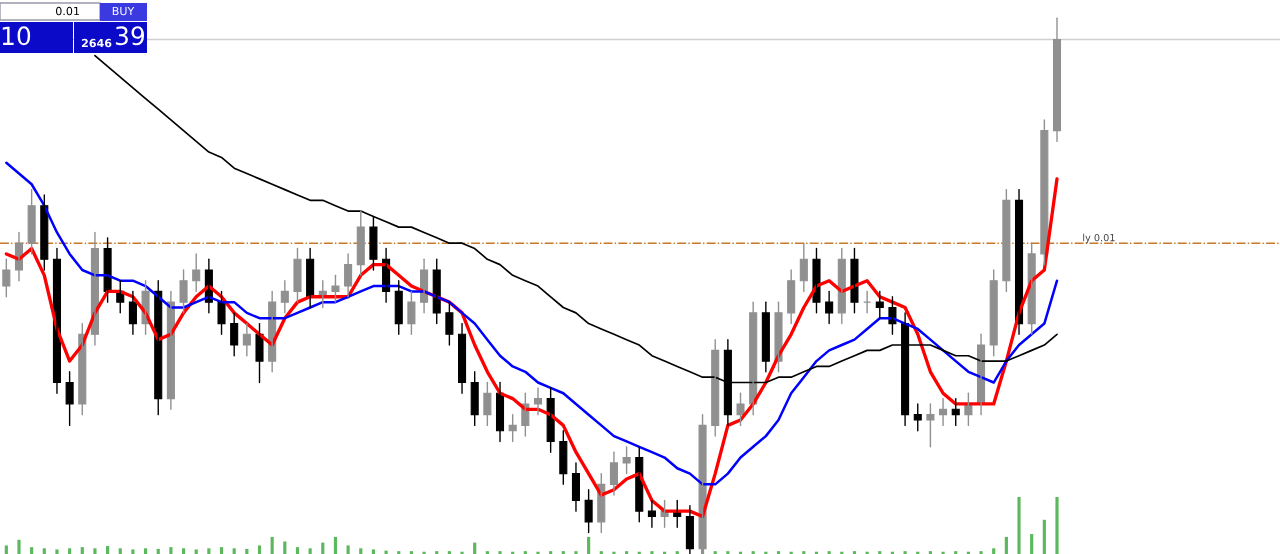 This screenshot has height=554, width=1280. I want to click on text: BUY, so click(123, 11).